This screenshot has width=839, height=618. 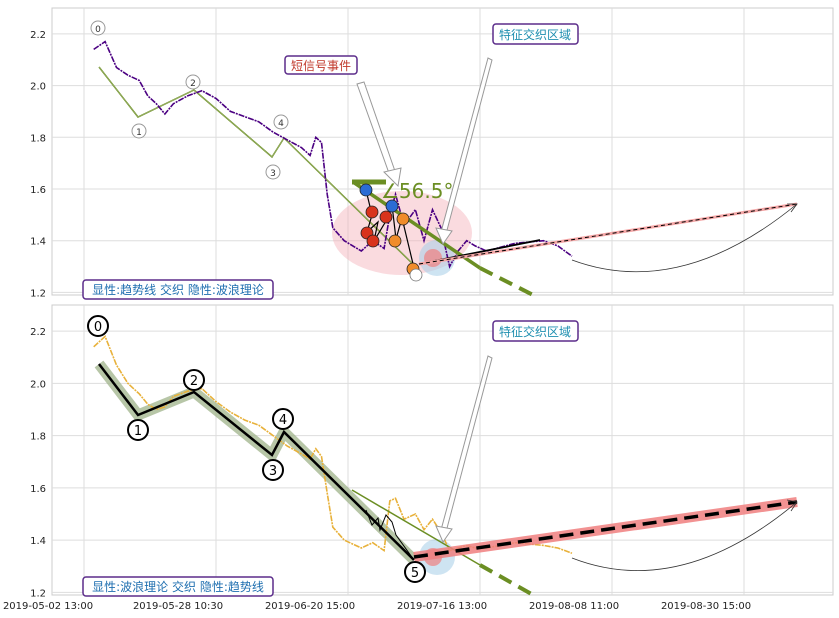 I want to click on bottom-feature-zone-label: 特征交织区域, so click(x=535, y=331).